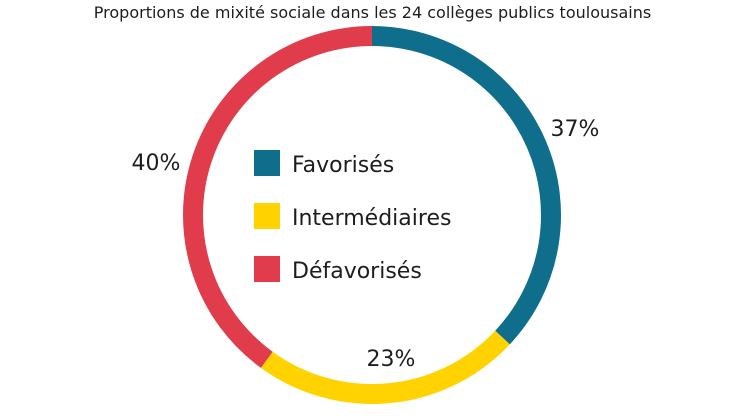 This screenshot has height=419, width=745. Describe the element at coordinates (357, 271) in the screenshot. I see `legend-label-2: Défavorisés` at that location.